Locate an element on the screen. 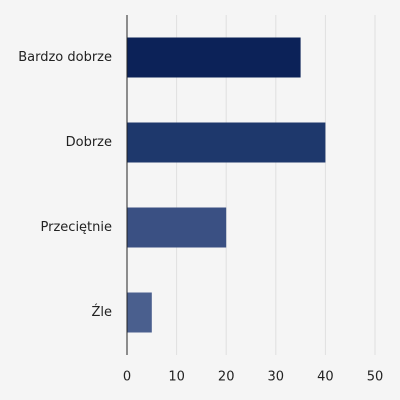 Image resolution: width=400 pixels, height=400 pixels. x-tick-label: 40 is located at coordinates (325, 377).